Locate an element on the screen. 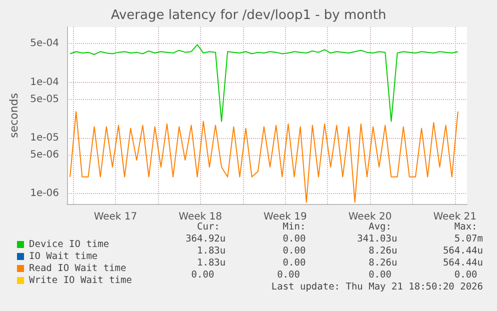 The width and height of the screenshot is (497, 311). legend-label: Device IO time is located at coordinates (69, 244).